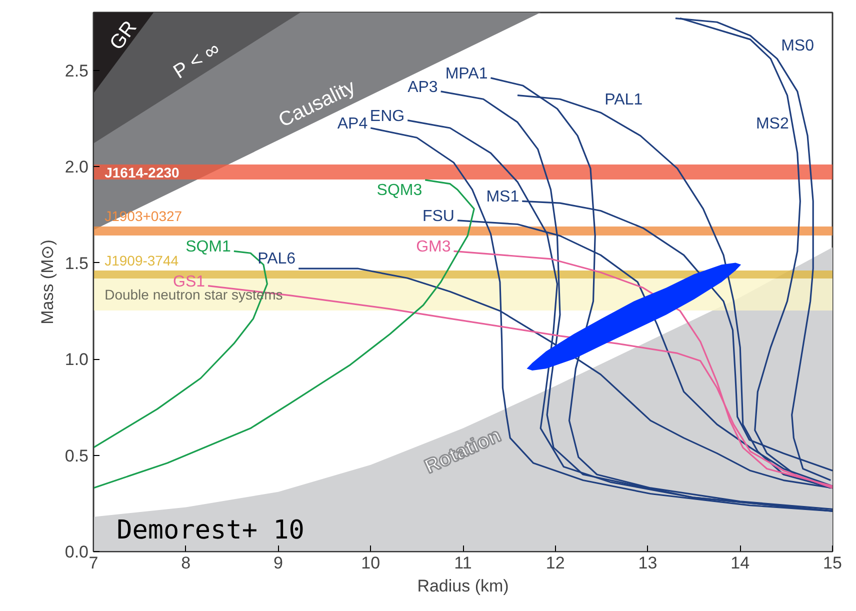 Image resolution: width=856 pixels, height=611 pixels. What do you see at coordinates (124, 35) in the screenshot?
I see `series-label: GR` at bounding box center [124, 35].